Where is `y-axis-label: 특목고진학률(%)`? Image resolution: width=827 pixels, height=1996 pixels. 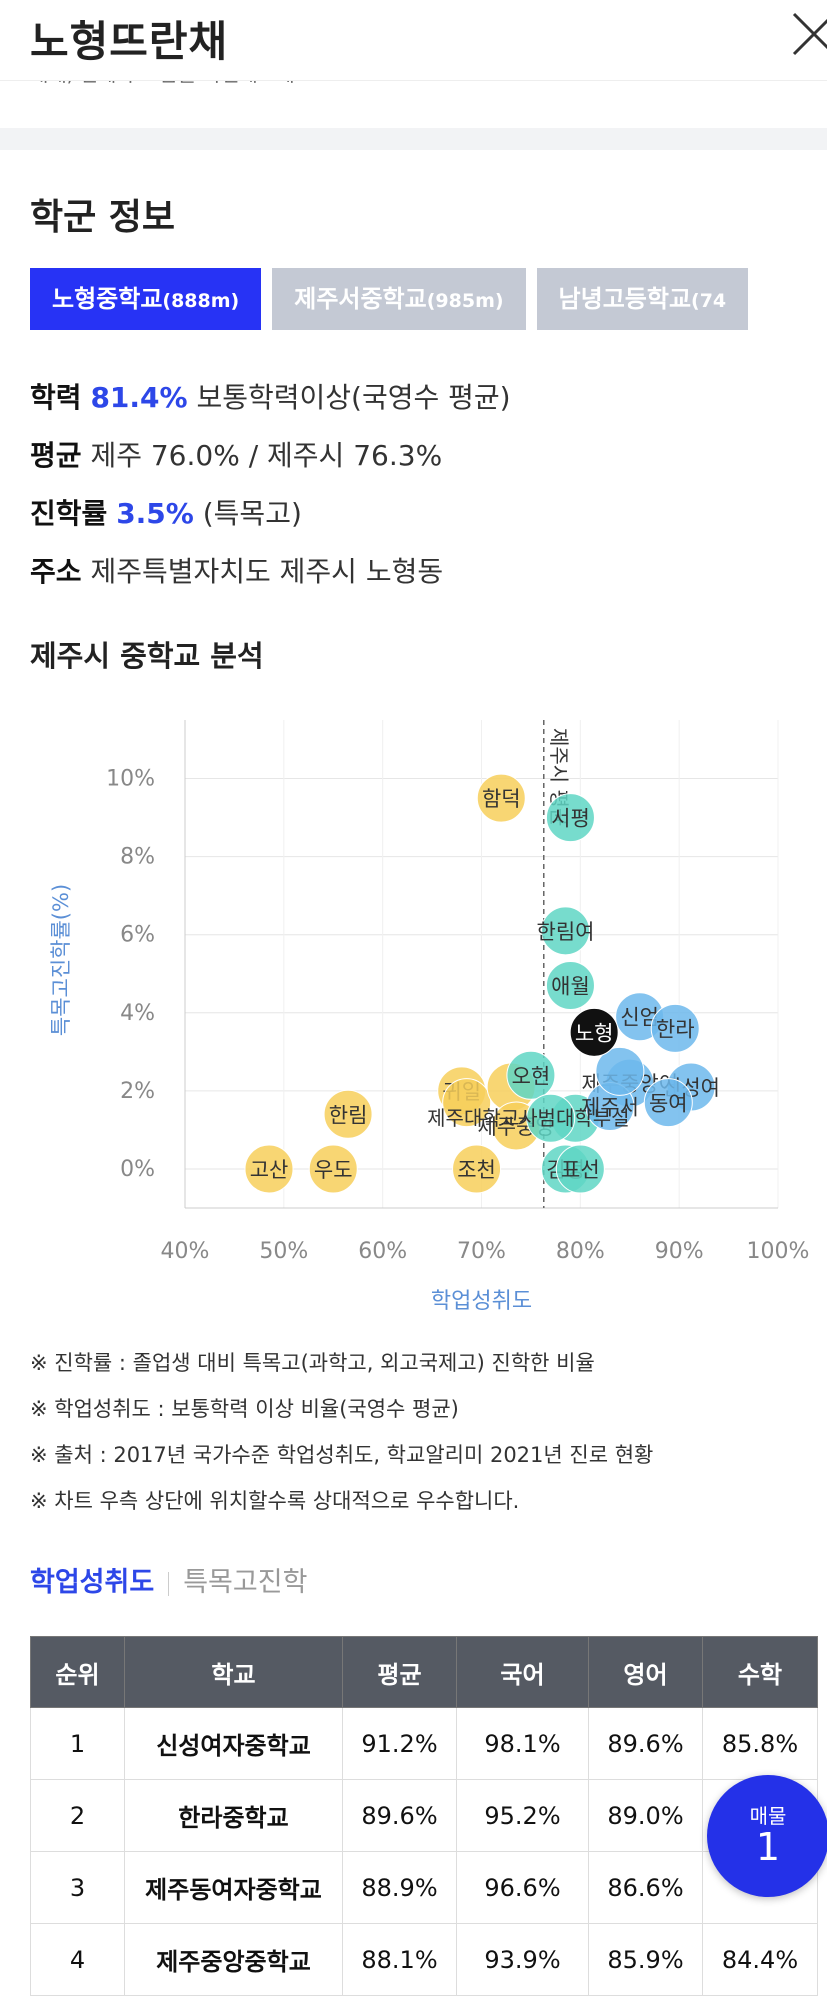 y-axis-label: 특목고진학률(%) is located at coordinates (61, 960).